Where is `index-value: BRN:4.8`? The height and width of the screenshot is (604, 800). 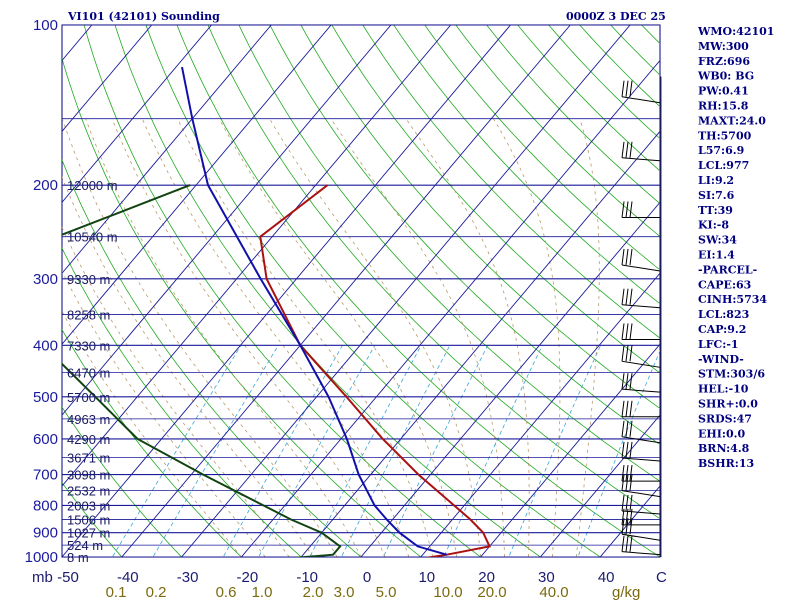 index-value: BRN:4.8 is located at coordinates (724, 448).